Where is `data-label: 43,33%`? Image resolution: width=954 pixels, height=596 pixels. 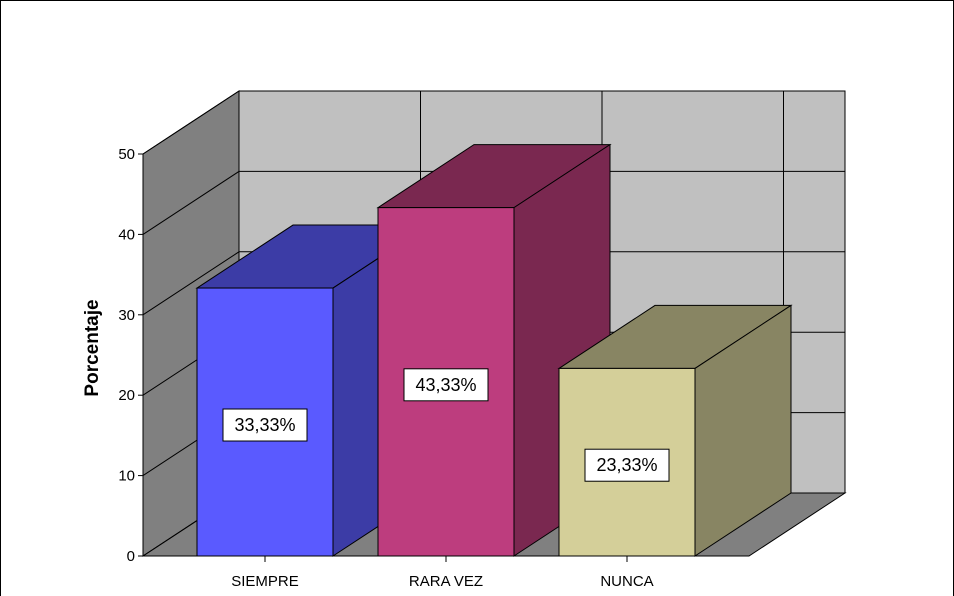
data-label: 43,33% is located at coordinates (445, 385).